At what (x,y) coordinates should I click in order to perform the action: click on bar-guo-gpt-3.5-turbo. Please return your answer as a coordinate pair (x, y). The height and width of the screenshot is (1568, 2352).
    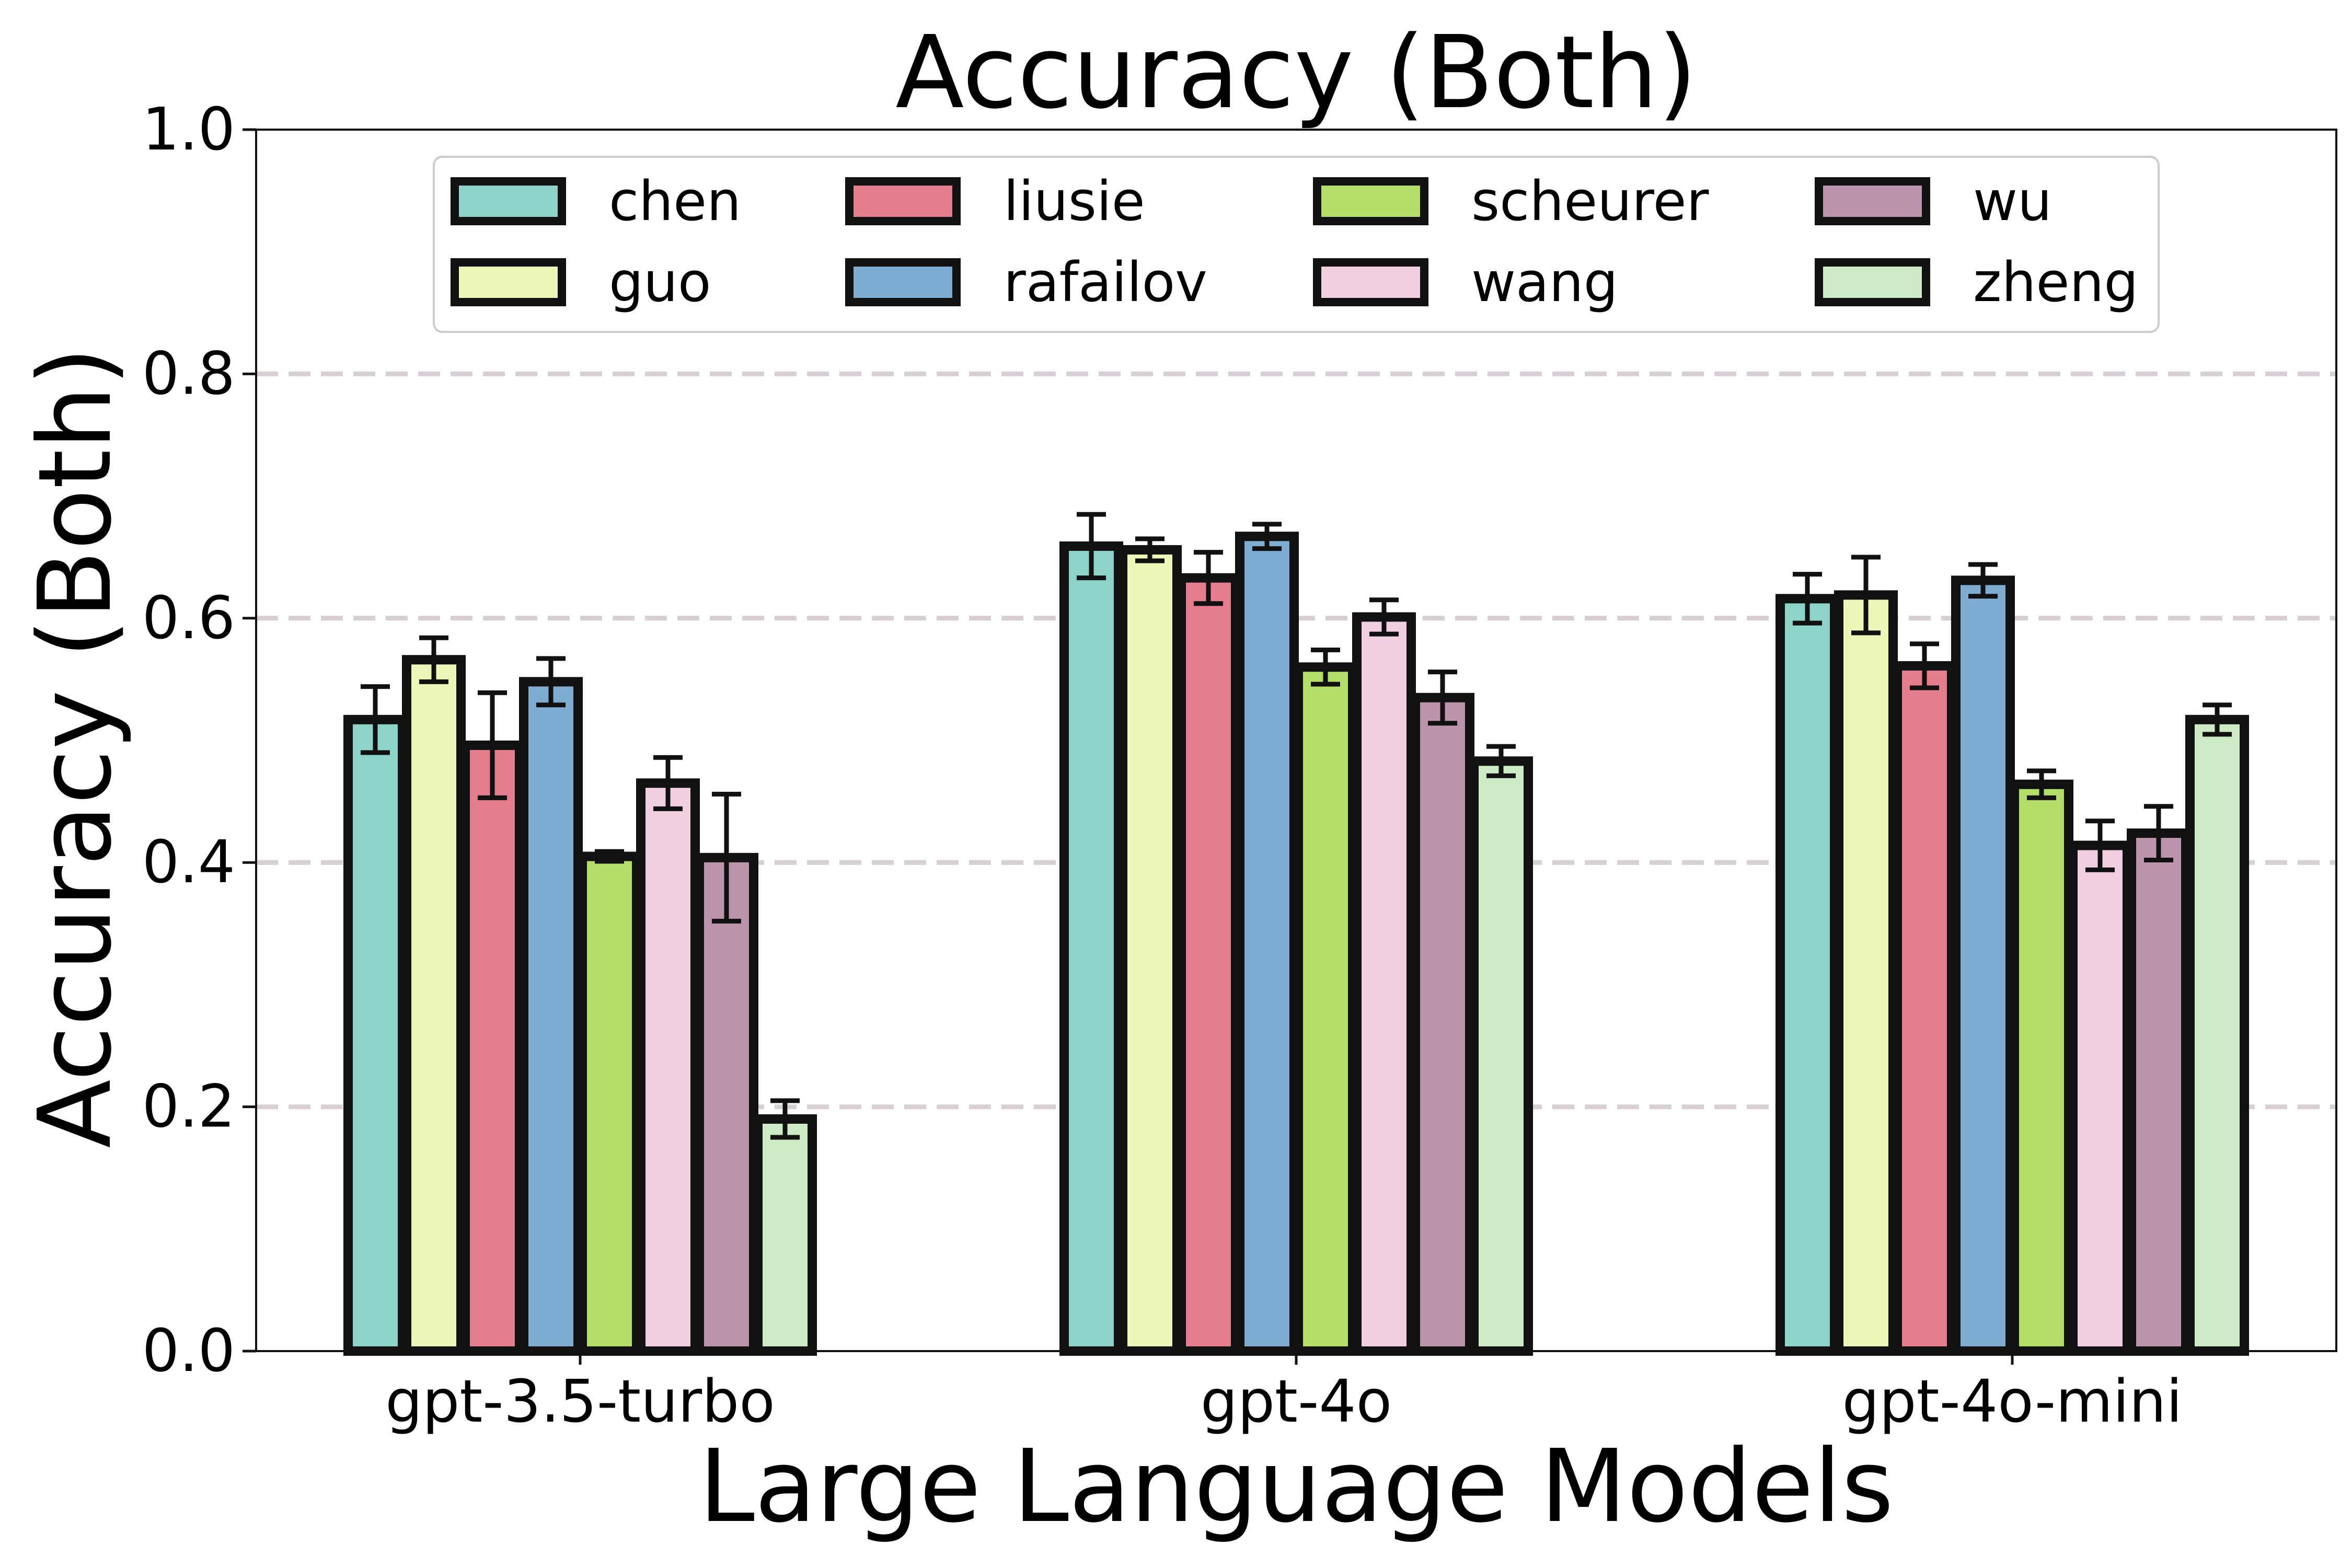
    Looking at the image, I should click on (434, 1005).